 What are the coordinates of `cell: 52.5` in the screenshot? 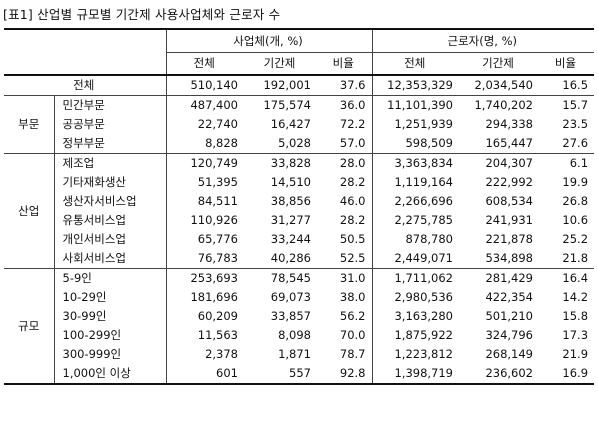 It's located at (344, 259).